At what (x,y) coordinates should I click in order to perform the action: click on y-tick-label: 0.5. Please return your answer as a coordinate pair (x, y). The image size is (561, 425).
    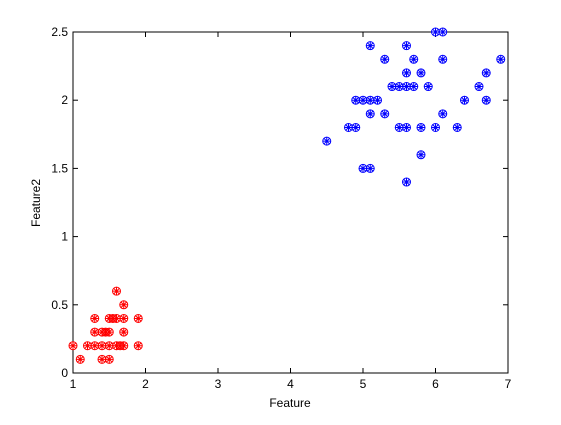
    Looking at the image, I should click on (59, 305).